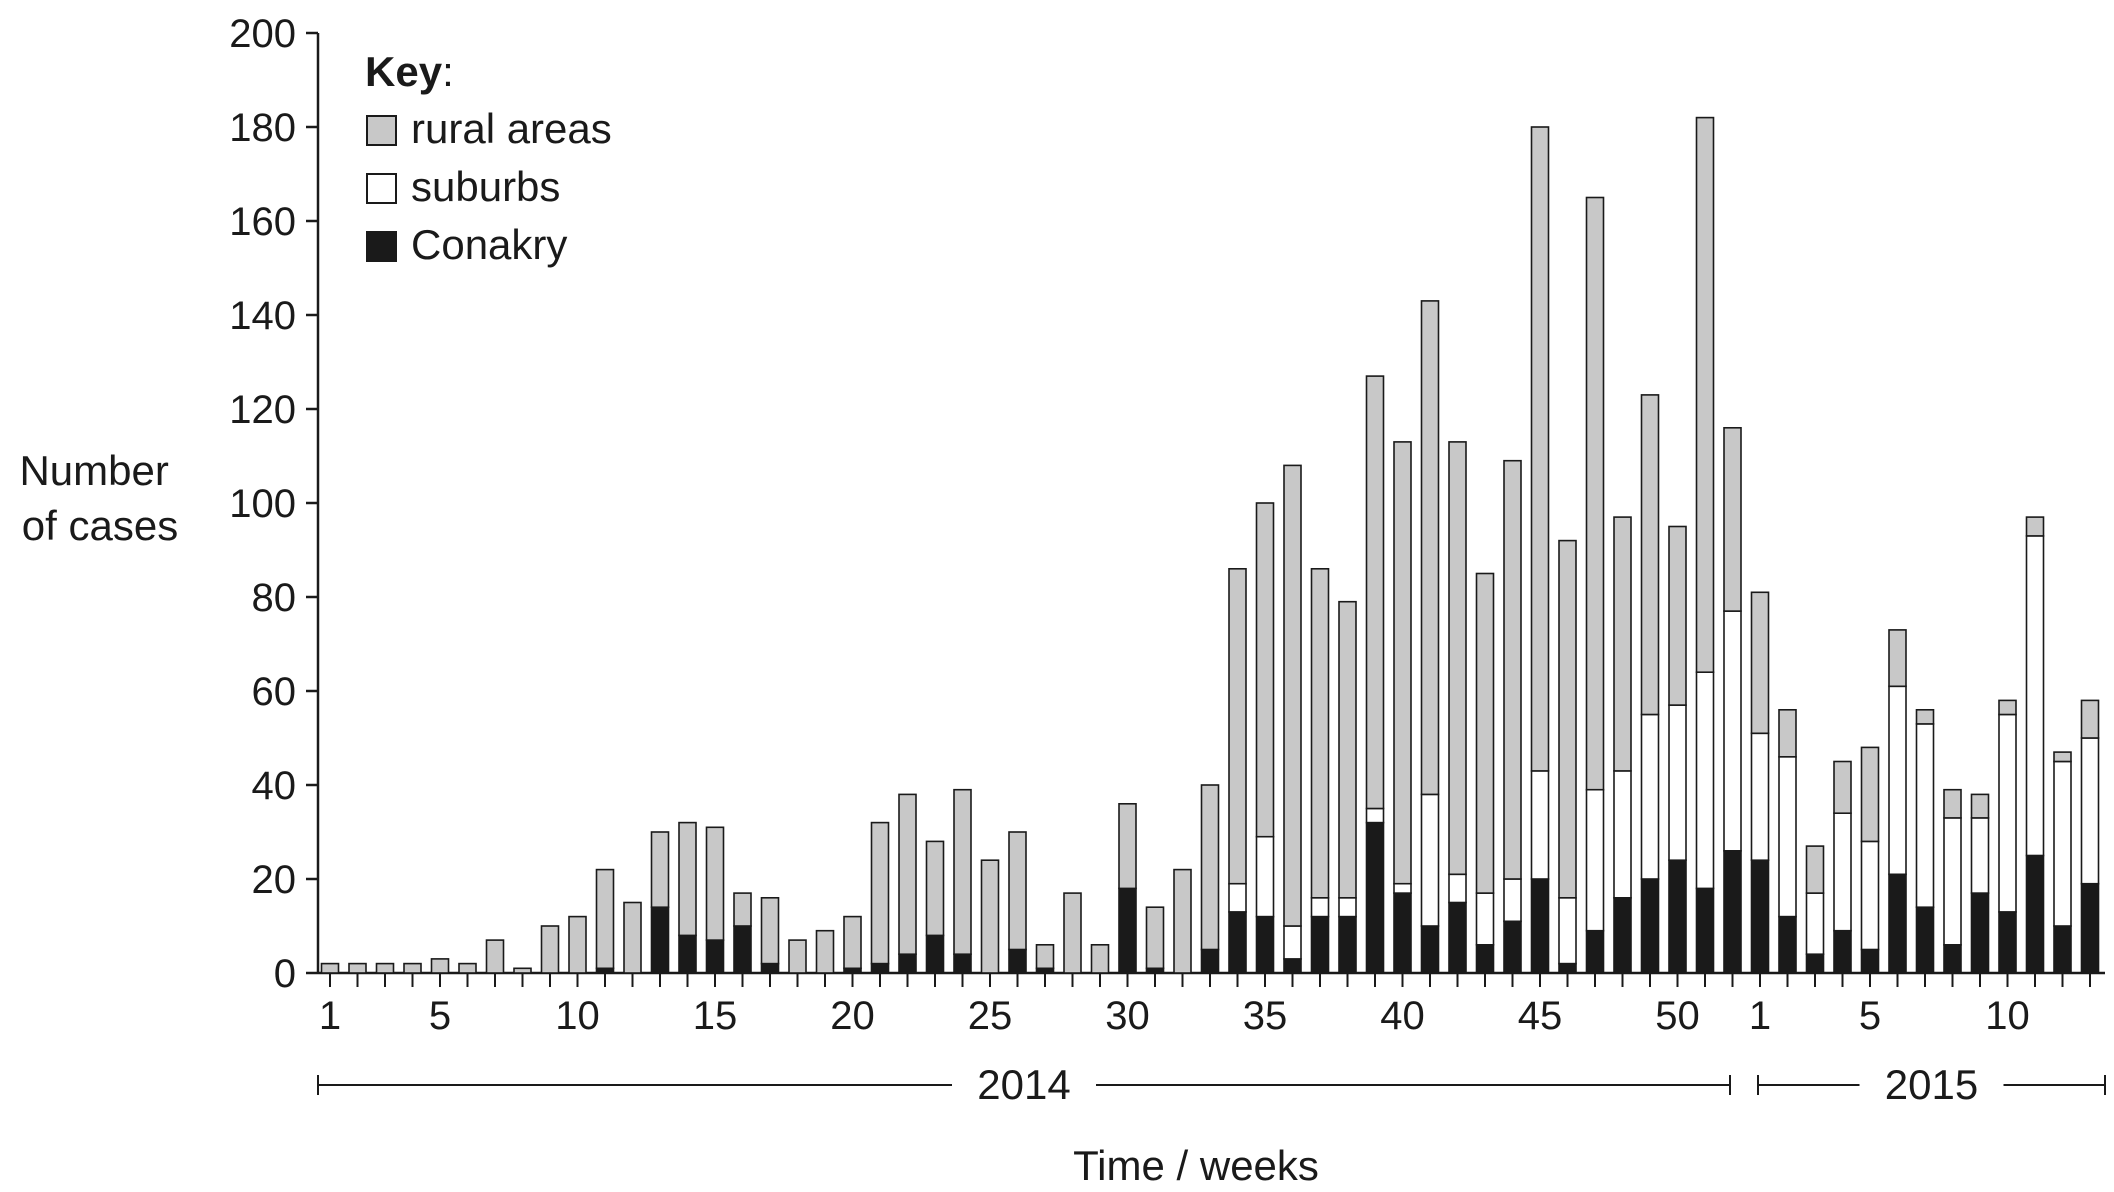 The width and height of the screenshot is (2114, 1192). What do you see at coordinates (1540, 1016) in the screenshot?
I see `x-tick-label: 45` at bounding box center [1540, 1016].